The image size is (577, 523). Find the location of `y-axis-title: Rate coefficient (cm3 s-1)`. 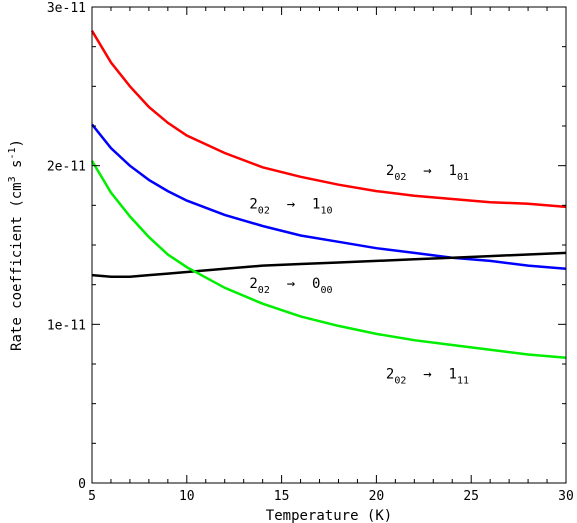

y-axis-title: Rate coefficient (cm3 s-1) is located at coordinates (16, 245).